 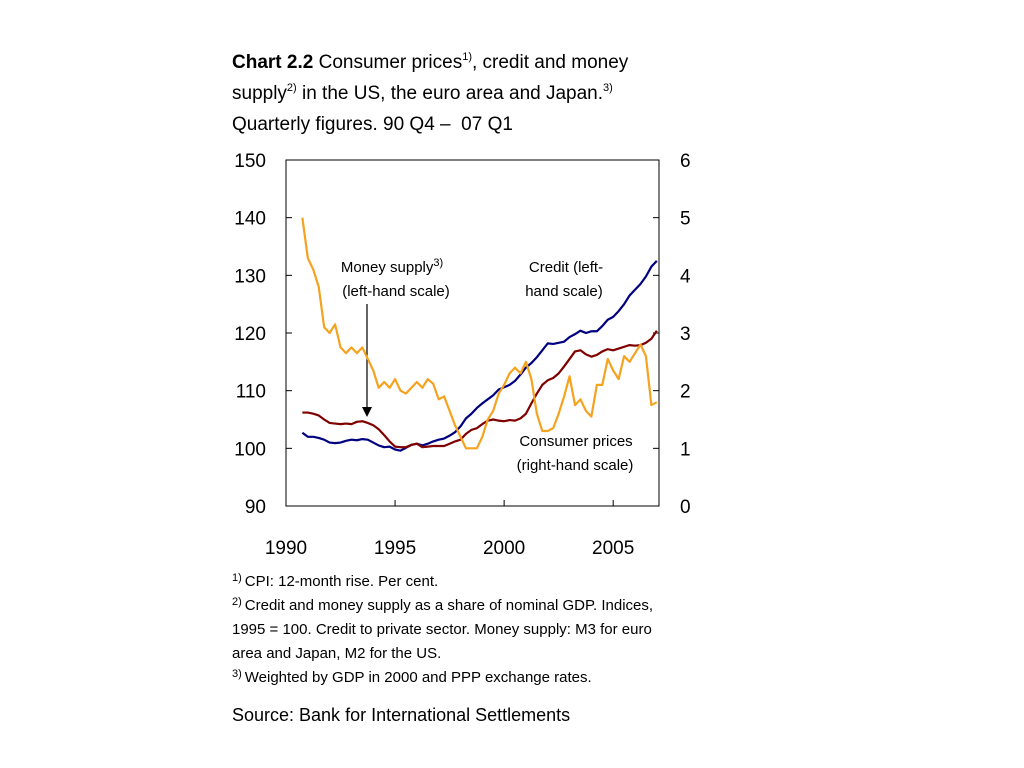 What do you see at coordinates (550, 62) in the screenshot?
I see `title-text: , credit and money` at bounding box center [550, 62].